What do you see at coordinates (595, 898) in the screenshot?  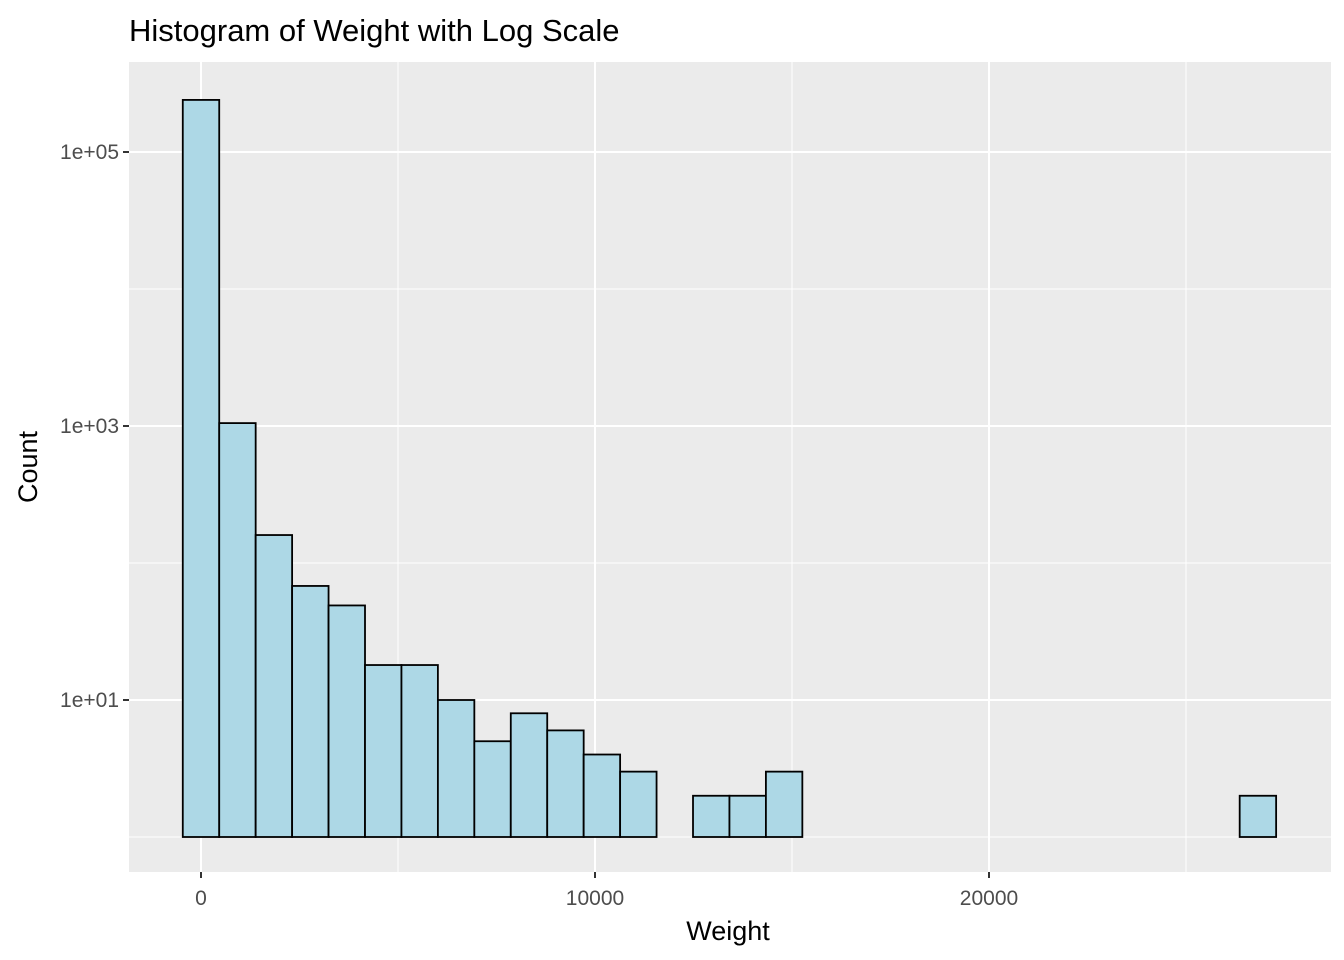 I see `x-tick-label: 10000` at bounding box center [595, 898].